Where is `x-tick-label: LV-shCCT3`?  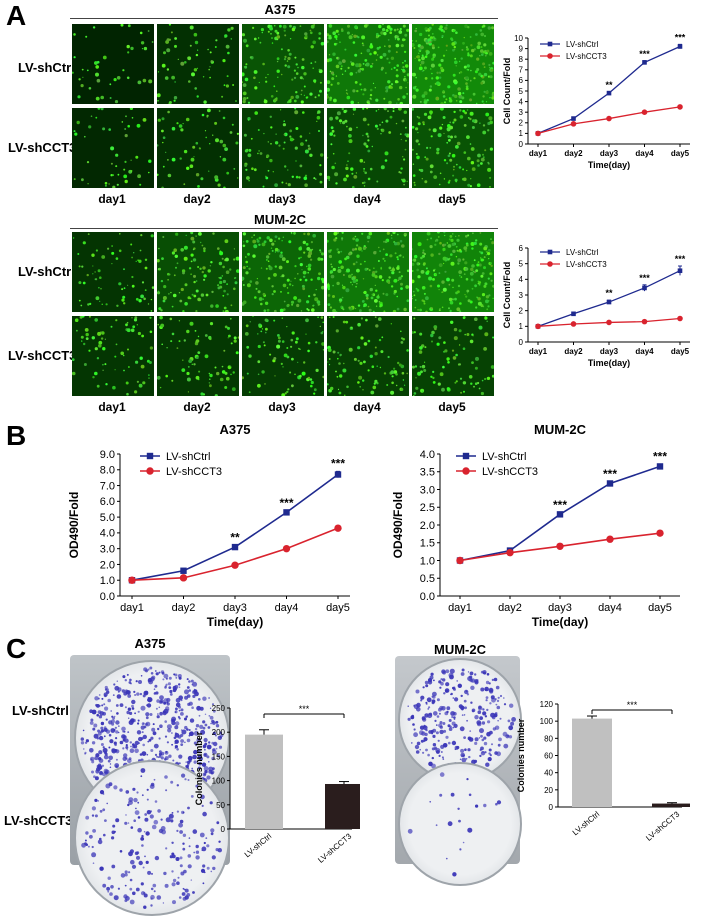
x-tick-label: LV-shCCT3 is located at coordinates (334, 847).